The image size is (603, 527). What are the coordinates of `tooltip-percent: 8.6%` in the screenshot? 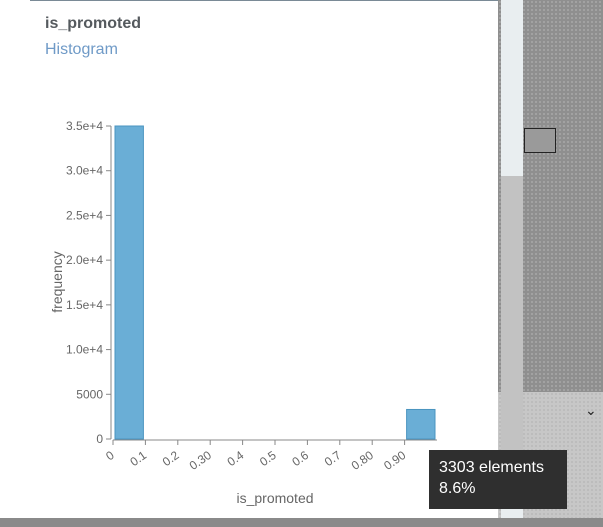 It's located at (457, 488).